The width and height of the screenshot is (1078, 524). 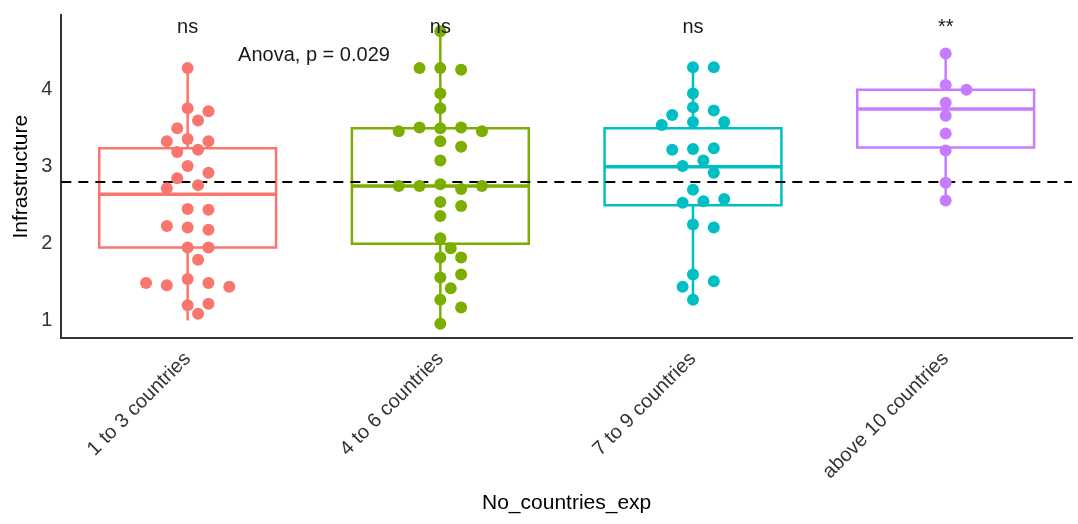 I want to click on y-axis-title: Infrastructure, so click(x=20, y=176).